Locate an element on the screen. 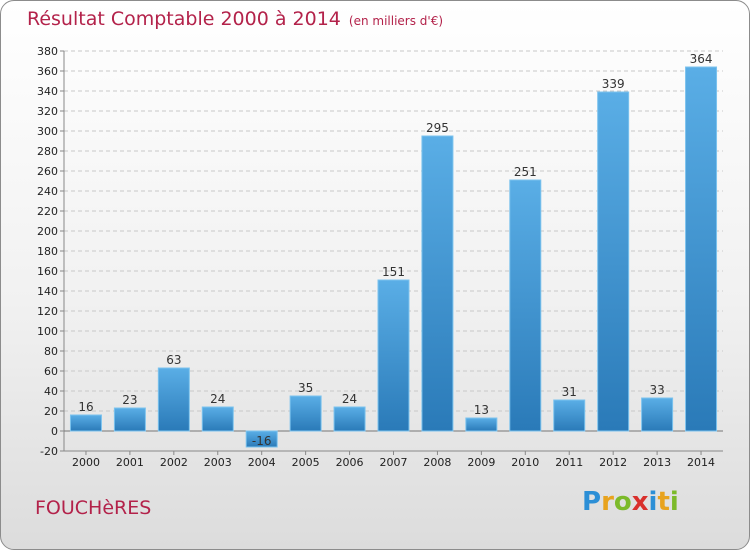 The image size is (750, 550). y-tick-label: 140 is located at coordinates (47, 291).